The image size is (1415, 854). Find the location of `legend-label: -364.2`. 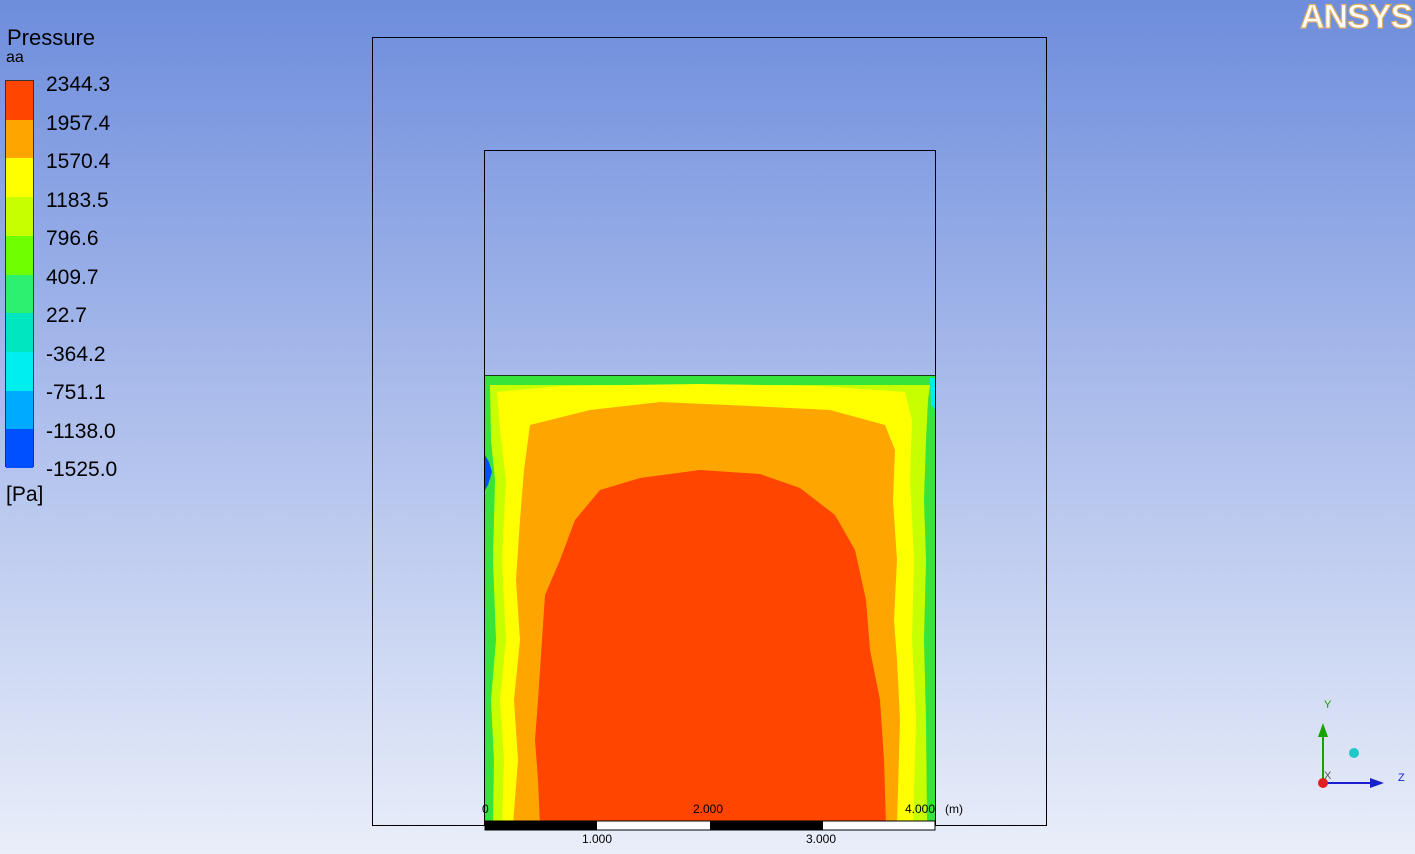

legend-label: -364.2 is located at coordinates (76, 354).